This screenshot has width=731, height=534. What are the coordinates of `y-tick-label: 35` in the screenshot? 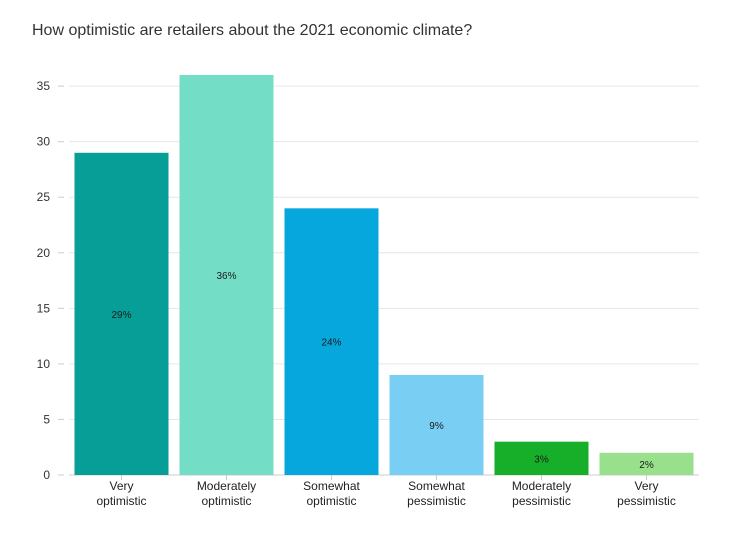 It's located at (44, 86).